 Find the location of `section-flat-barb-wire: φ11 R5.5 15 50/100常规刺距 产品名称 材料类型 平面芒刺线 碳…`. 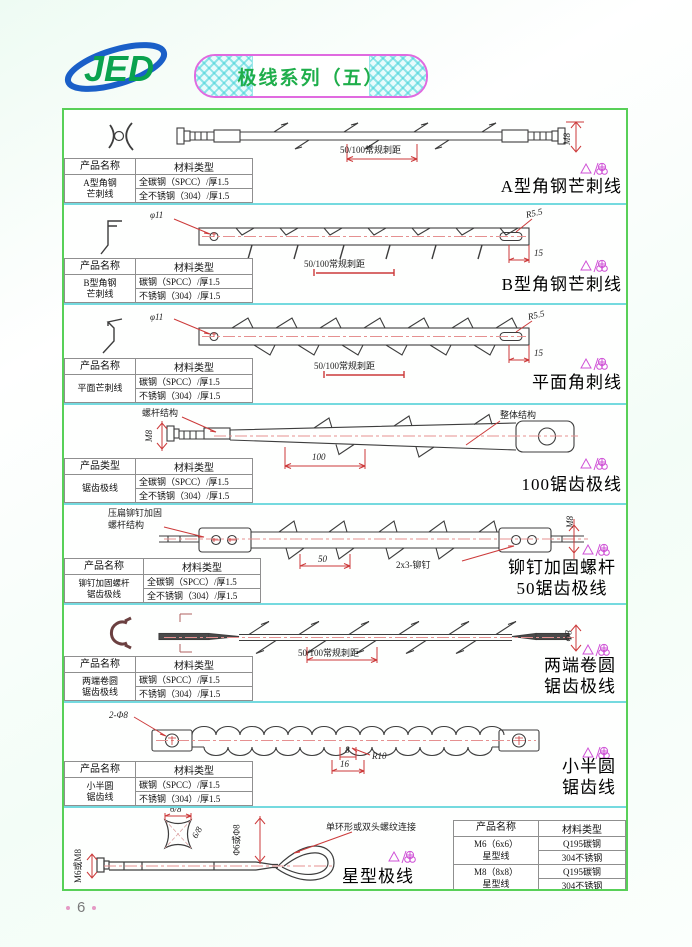

section-flat-barb-wire: φ11 R5.5 15 50/100常规刺距 产品名称 材料类型 平面芒刺线 碳… is located at coordinates (345, 353).